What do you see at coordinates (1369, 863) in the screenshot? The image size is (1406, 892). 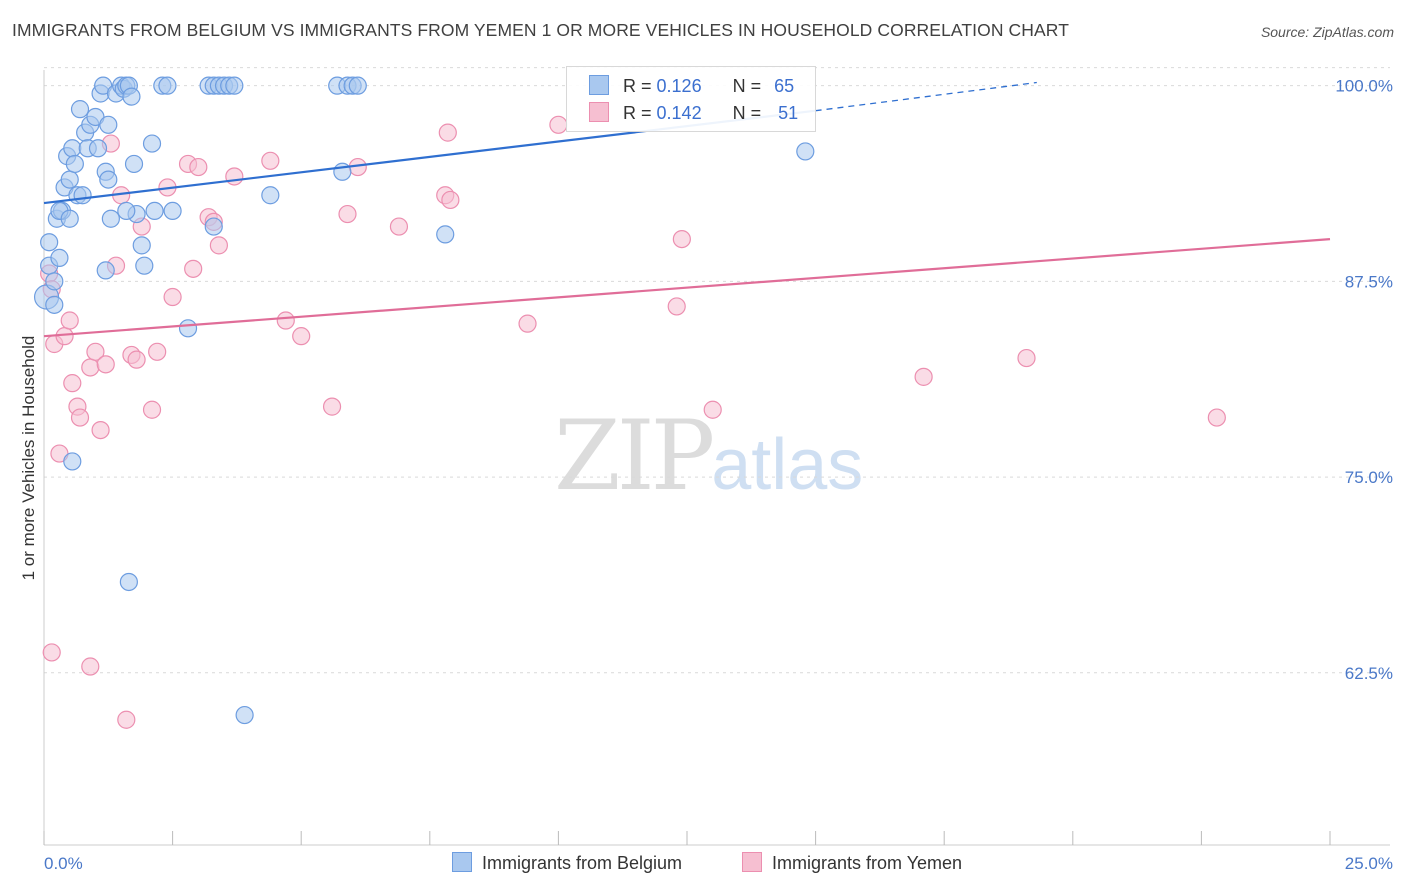 I see `x-tick-label: 25.0%` at bounding box center [1369, 863].